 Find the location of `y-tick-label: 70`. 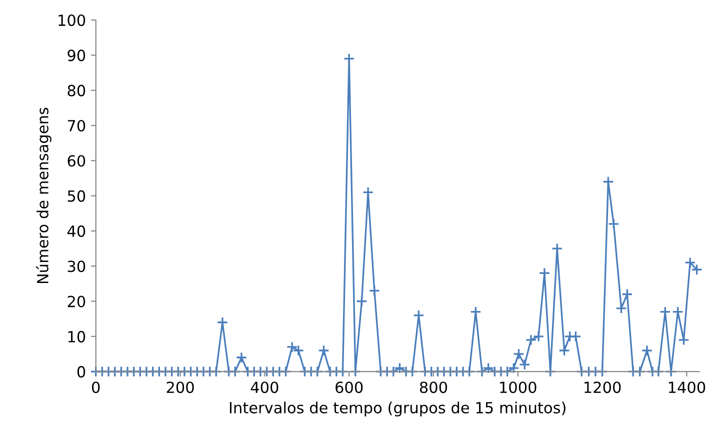

y-tick-label: 70 is located at coordinates (77, 126).